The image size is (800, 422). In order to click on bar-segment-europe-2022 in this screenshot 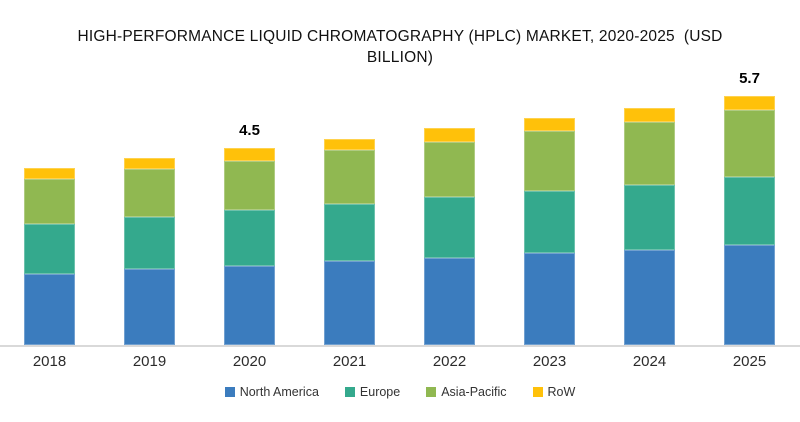, I will do `click(449, 227)`.